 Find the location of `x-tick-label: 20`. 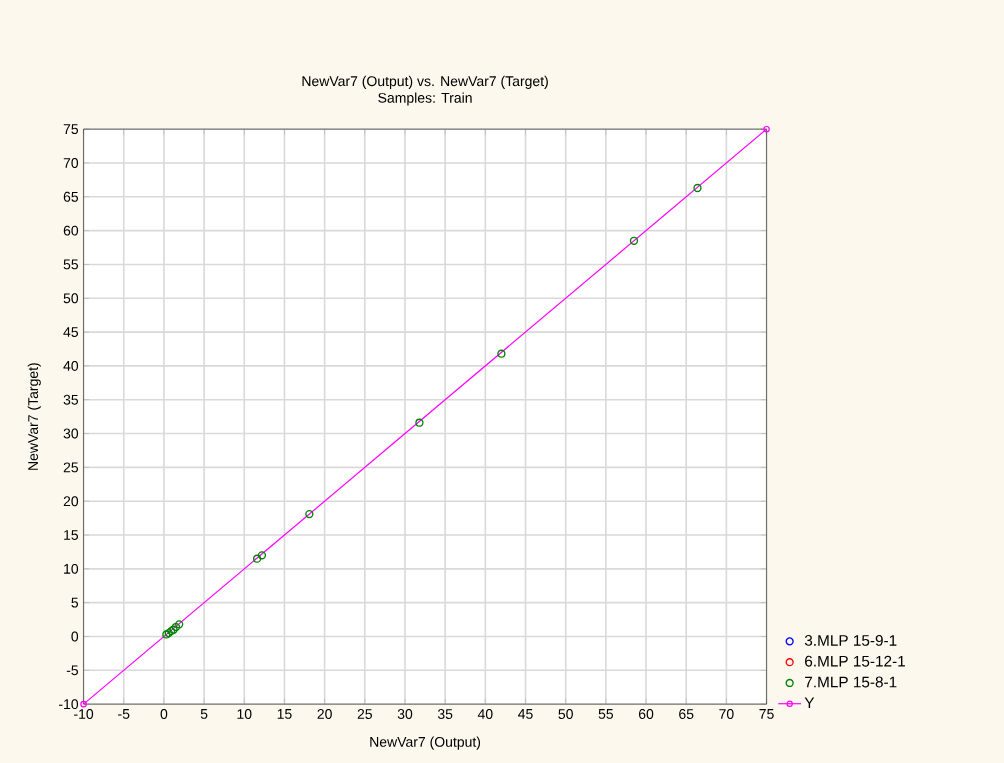

x-tick-label: 20 is located at coordinates (324, 714).